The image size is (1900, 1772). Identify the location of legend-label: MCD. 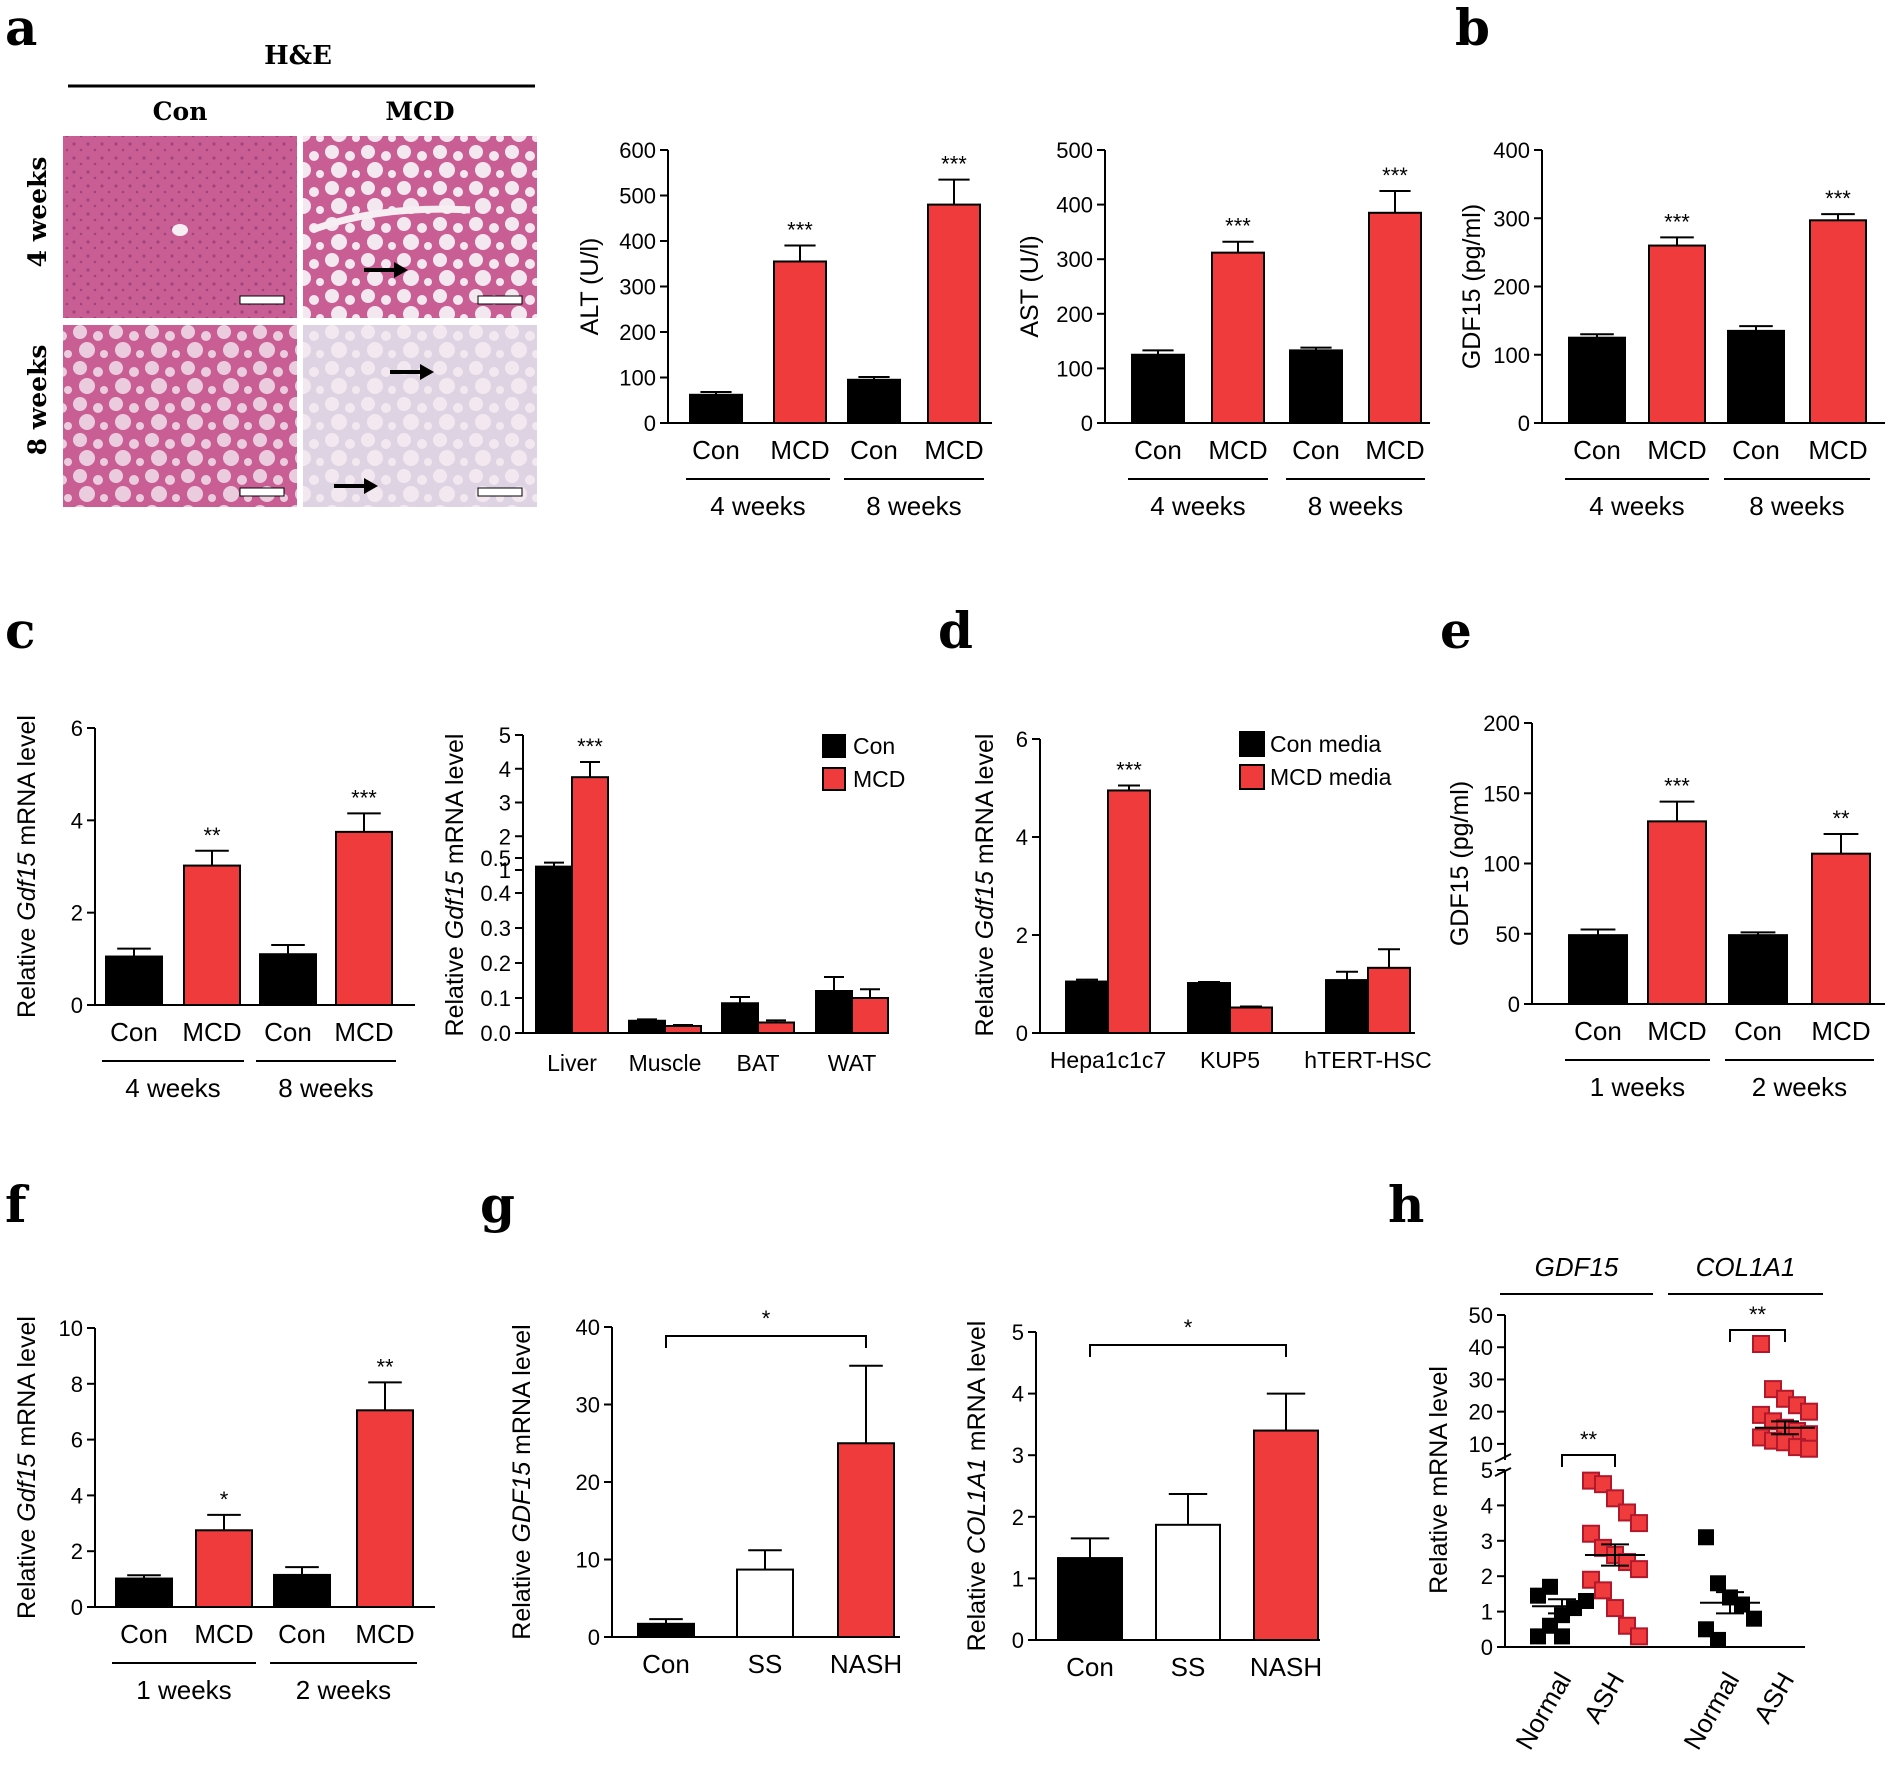
(879, 779).